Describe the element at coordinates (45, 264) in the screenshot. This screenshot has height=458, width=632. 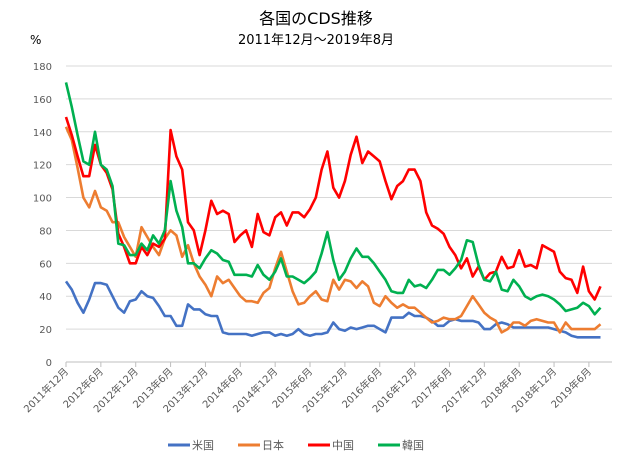
I see `y-tick-label: 60` at that location.